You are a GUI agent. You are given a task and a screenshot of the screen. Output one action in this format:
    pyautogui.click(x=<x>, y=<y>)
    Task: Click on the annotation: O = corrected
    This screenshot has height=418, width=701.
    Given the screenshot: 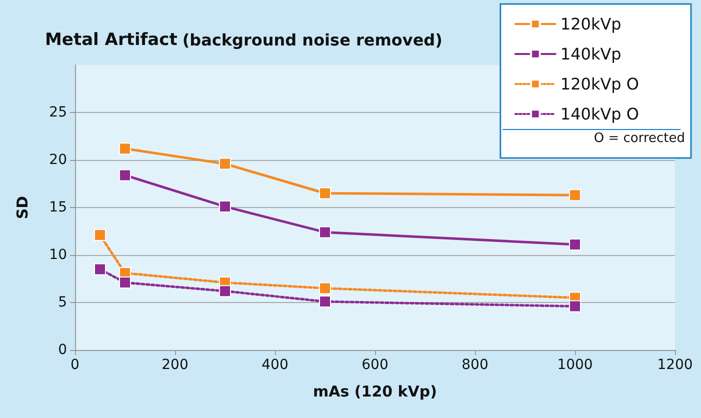 What is the action you would take?
    pyautogui.click(x=640, y=138)
    